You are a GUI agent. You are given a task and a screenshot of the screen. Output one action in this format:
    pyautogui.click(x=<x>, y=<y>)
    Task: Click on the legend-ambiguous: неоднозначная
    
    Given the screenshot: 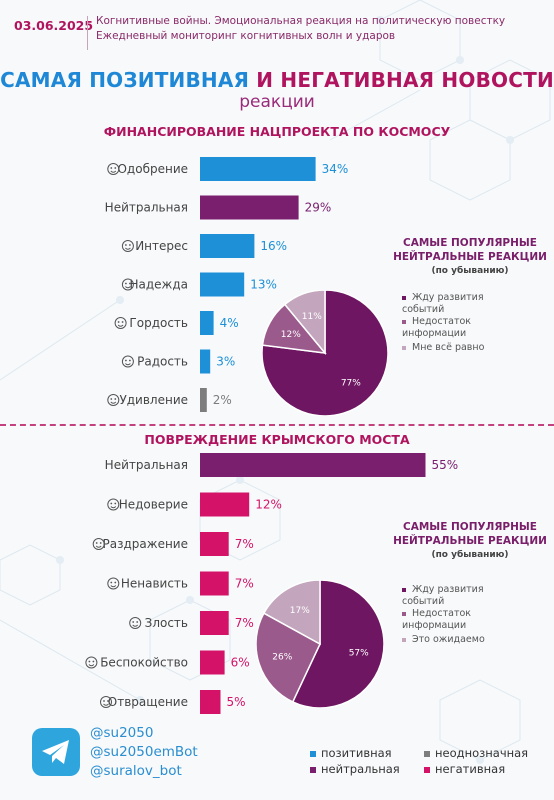 What is the action you would take?
    pyautogui.click(x=476, y=753)
    